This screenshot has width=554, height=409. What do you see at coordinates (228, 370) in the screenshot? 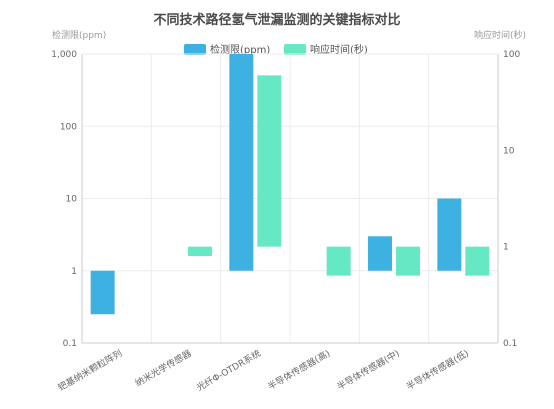
I see `category-label: 光纤Φ-OTDR系统` at bounding box center [228, 370].